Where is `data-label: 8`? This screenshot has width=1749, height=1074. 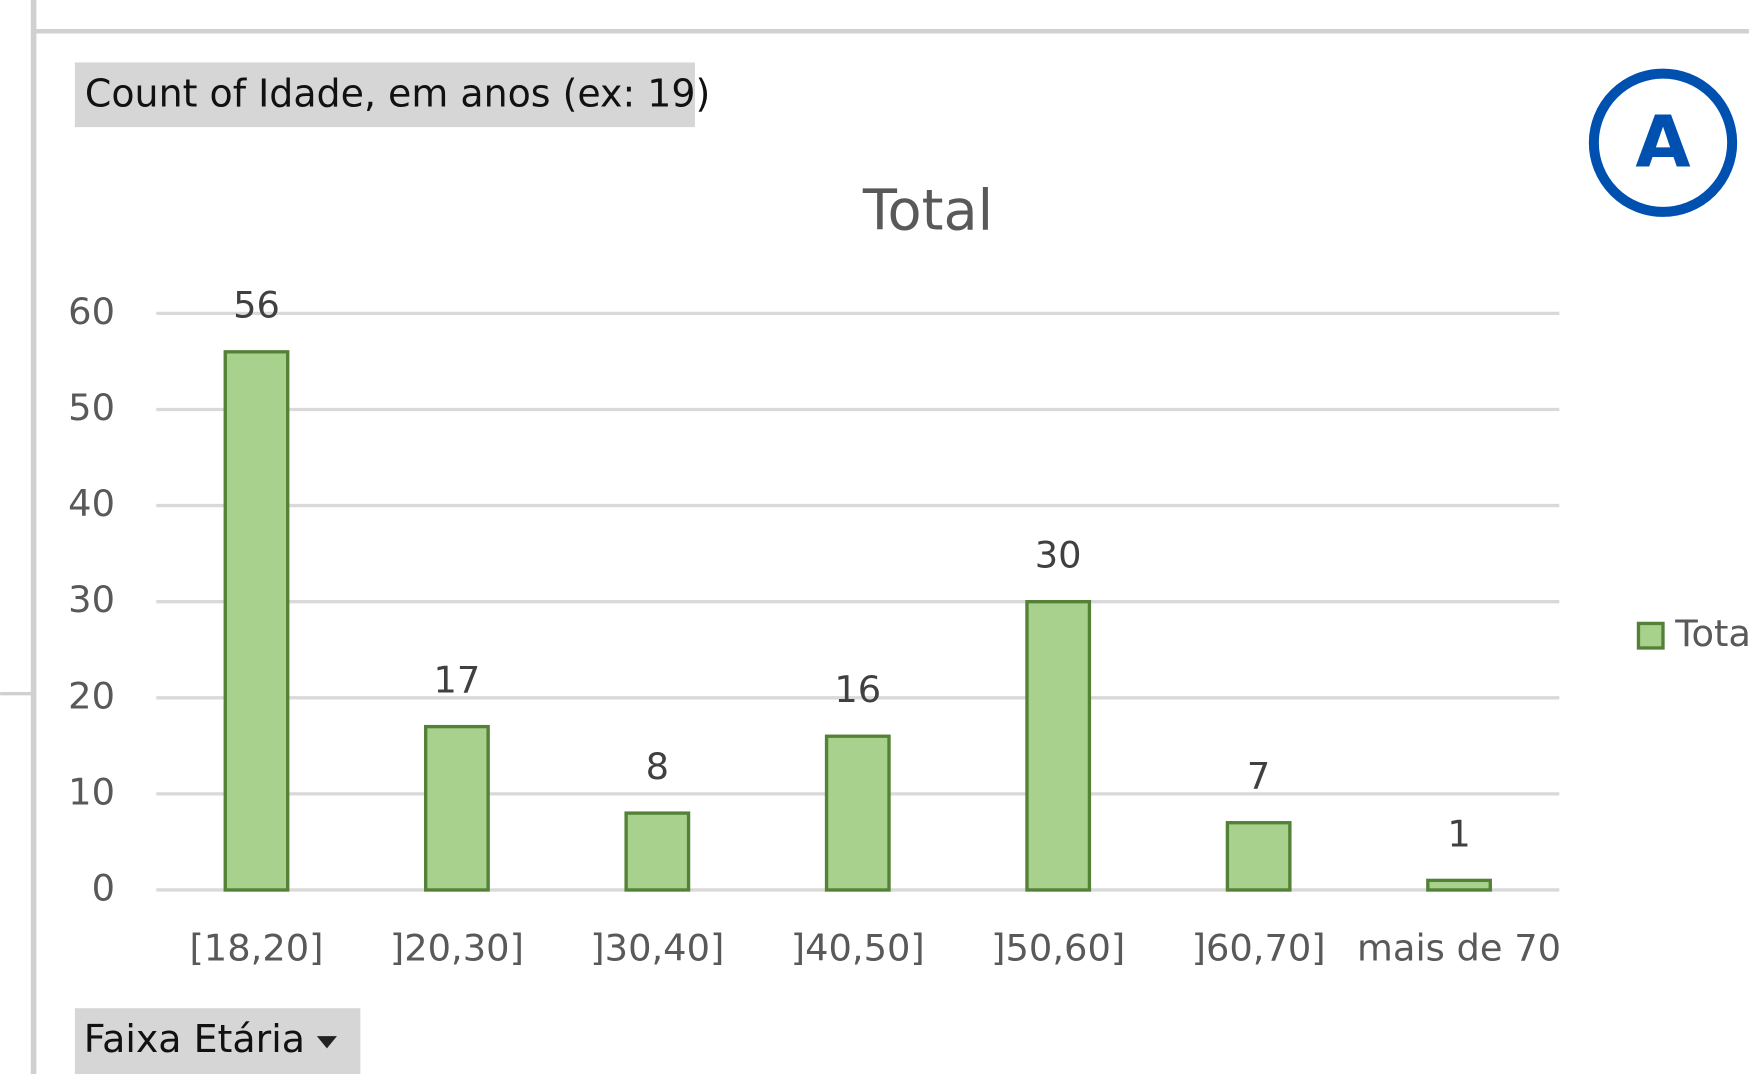 data-label: 8 is located at coordinates (657, 766).